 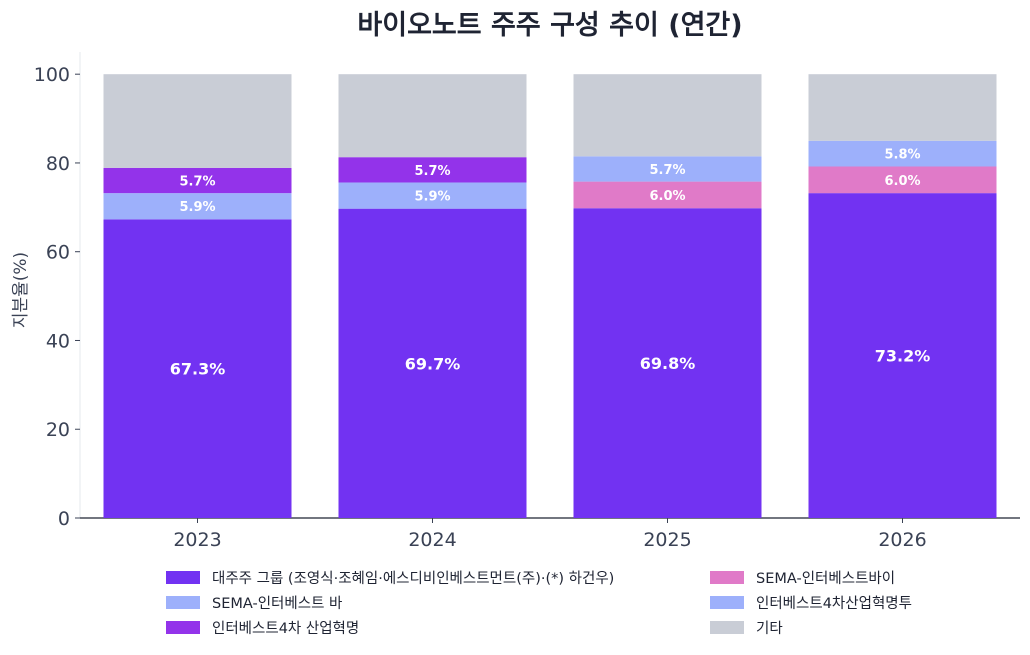 I want to click on data-label: 69.7%, so click(x=433, y=363).